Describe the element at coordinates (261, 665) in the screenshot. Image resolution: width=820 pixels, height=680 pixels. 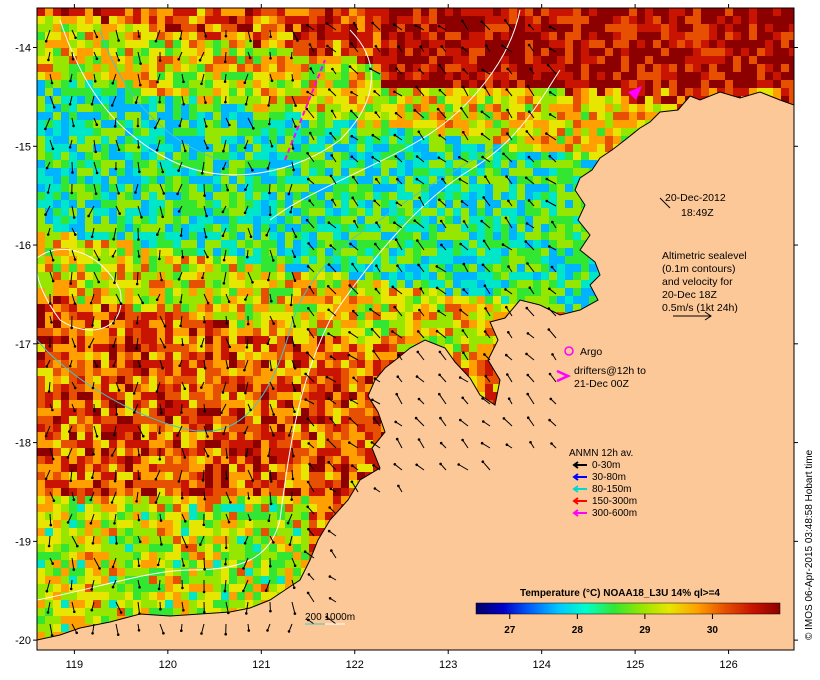
I see `lon-tick-label: 121` at that location.